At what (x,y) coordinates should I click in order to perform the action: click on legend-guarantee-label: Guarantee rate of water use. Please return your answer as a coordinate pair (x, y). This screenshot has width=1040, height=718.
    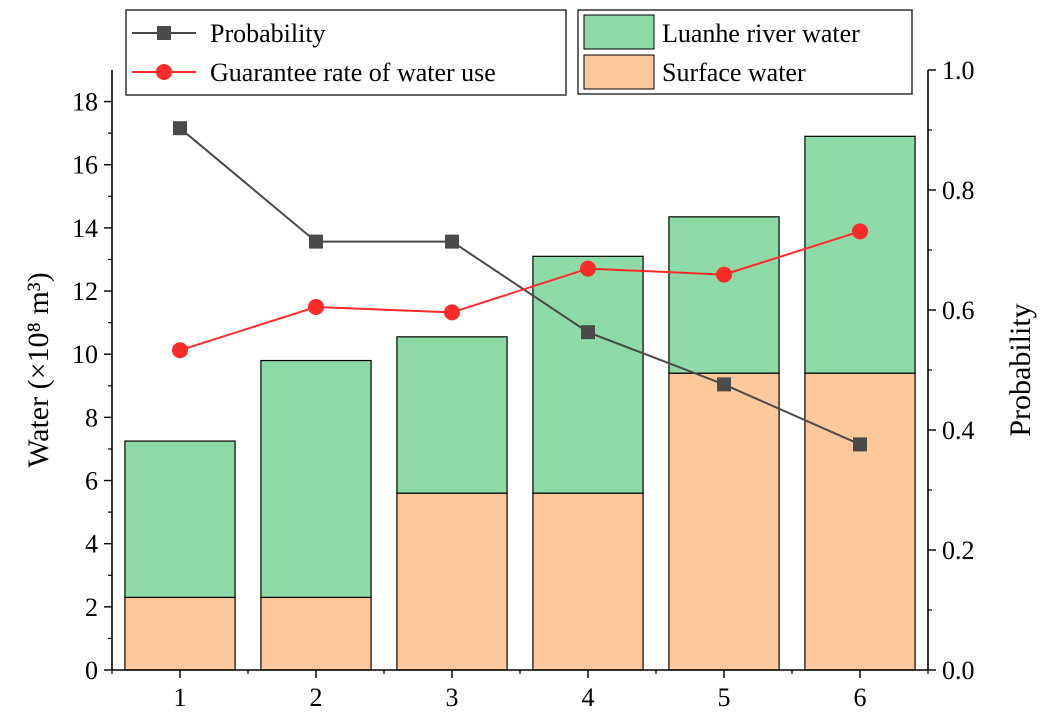
    Looking at the image, I should click on (353, 72).